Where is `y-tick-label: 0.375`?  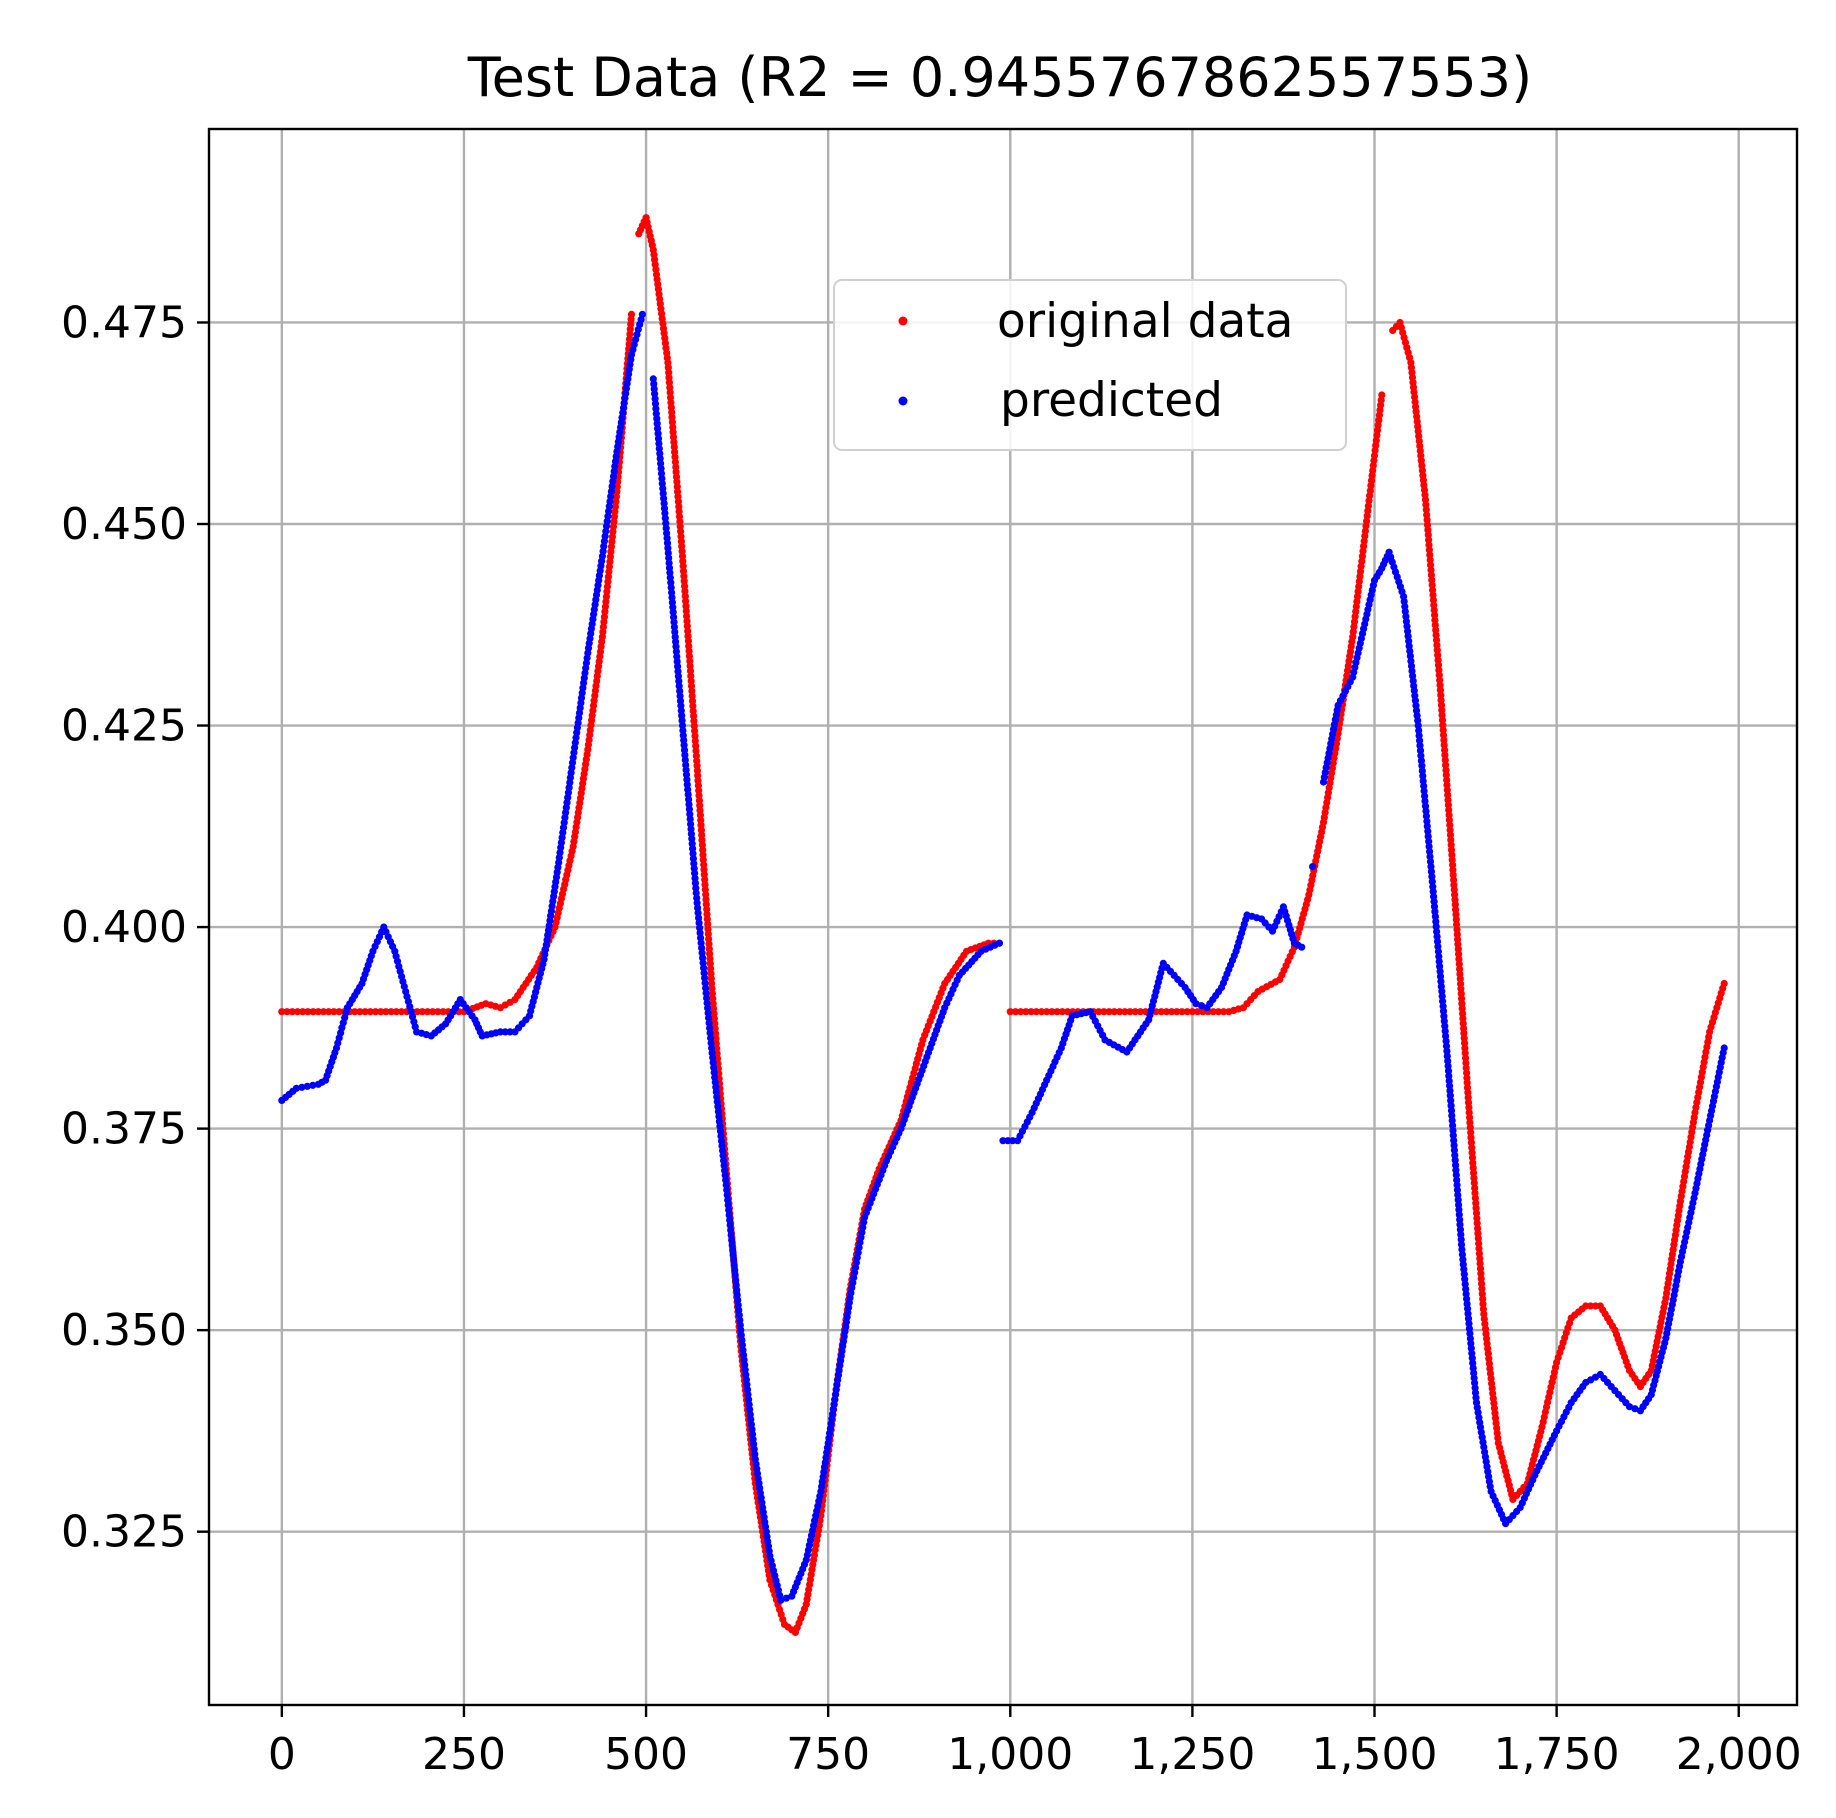
y-tick-label: 0.375 is located at coordinates (124, 1129).